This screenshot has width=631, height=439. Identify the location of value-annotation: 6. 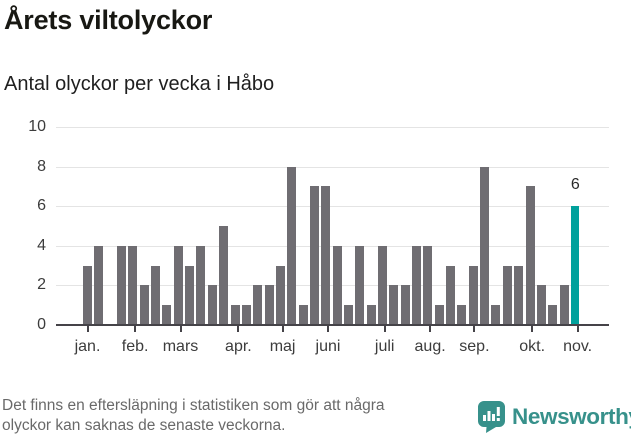
(575, 185).